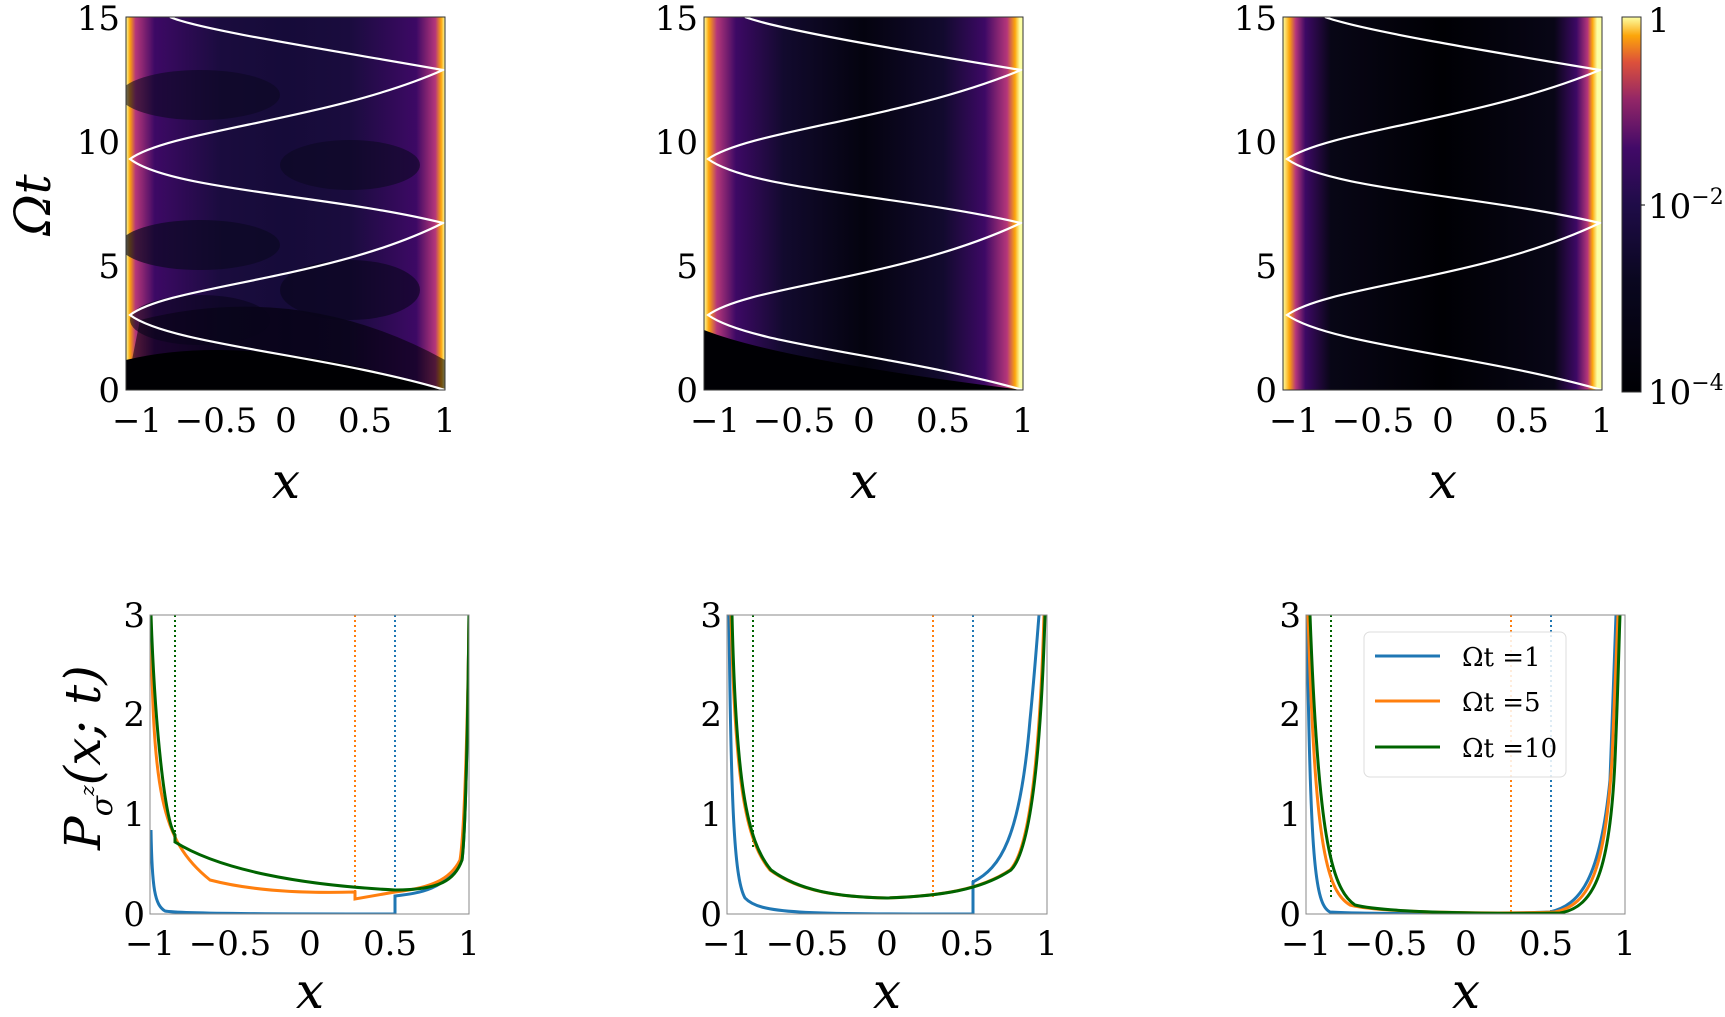  Describe the element at coordinates (1686, 206) in the screenshot. I see `colorbar-label-mid: 10−2` at that location.